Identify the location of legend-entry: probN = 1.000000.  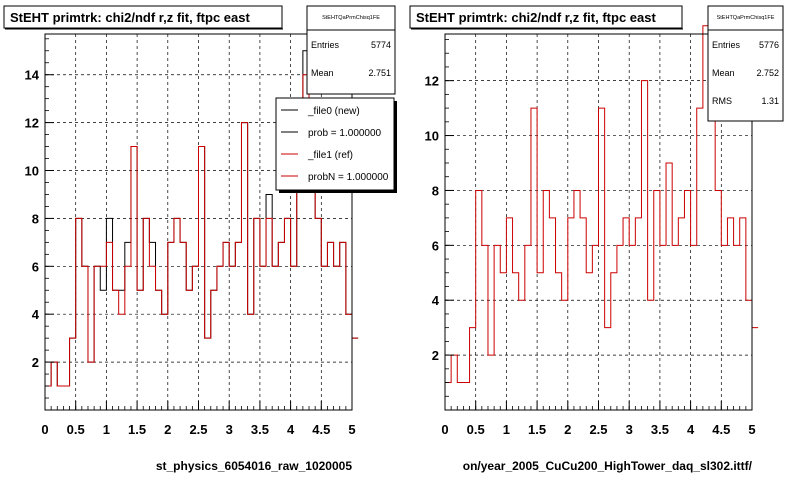
(348, 177).